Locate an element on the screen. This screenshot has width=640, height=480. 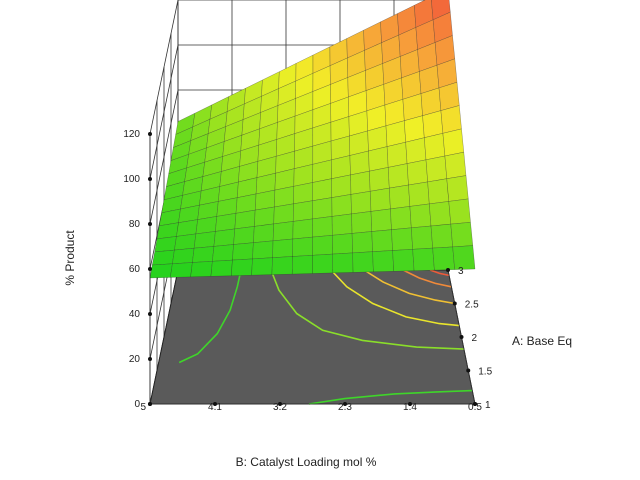
contour-floor is located at coordinates (312, 337).